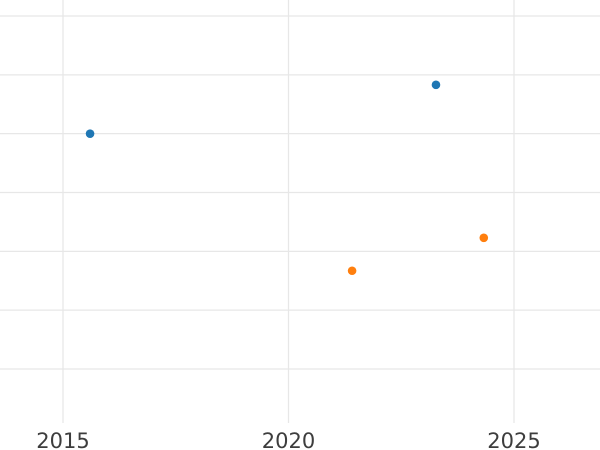 The width and height of the screenshot is (600, 450). What do you see at coordinates (513, 439) in the screenshot?
I see `x-tick-label-2025: 2025` at bounding box center [513, 439].